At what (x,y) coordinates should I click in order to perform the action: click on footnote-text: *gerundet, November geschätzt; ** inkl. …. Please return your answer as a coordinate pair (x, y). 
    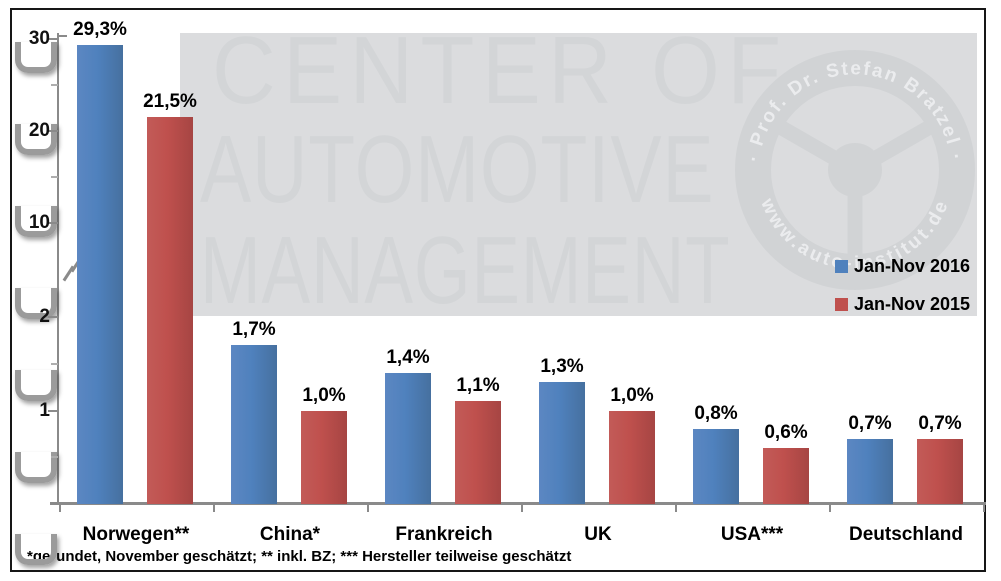
    Looking at the image, I should click on (299, 556).